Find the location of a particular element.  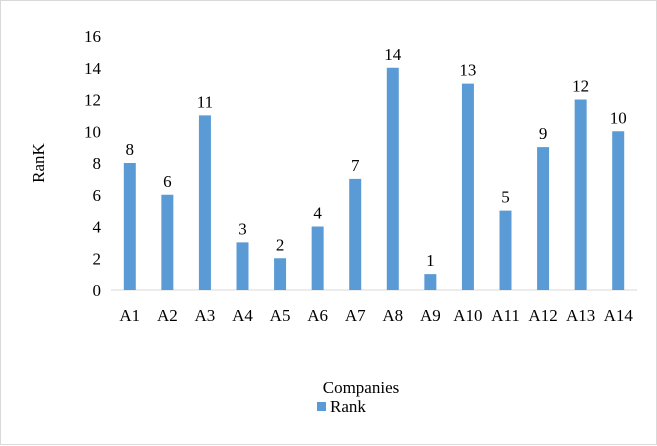

y-tick-label: 2 is located at coordinates (97, 258).